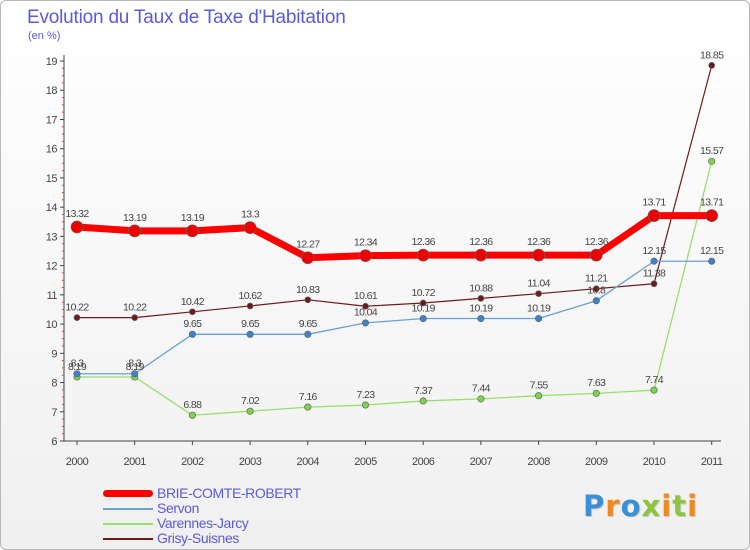  I want to click on x-tick-label: 2005, so click(365, 462).